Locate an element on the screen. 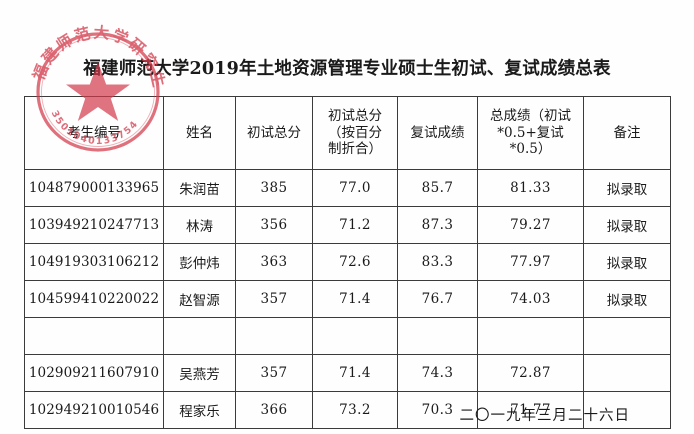 The width and height of the screenshot is (694, 434). col-header-name: 姓名 is located at coordinates (199, 133).